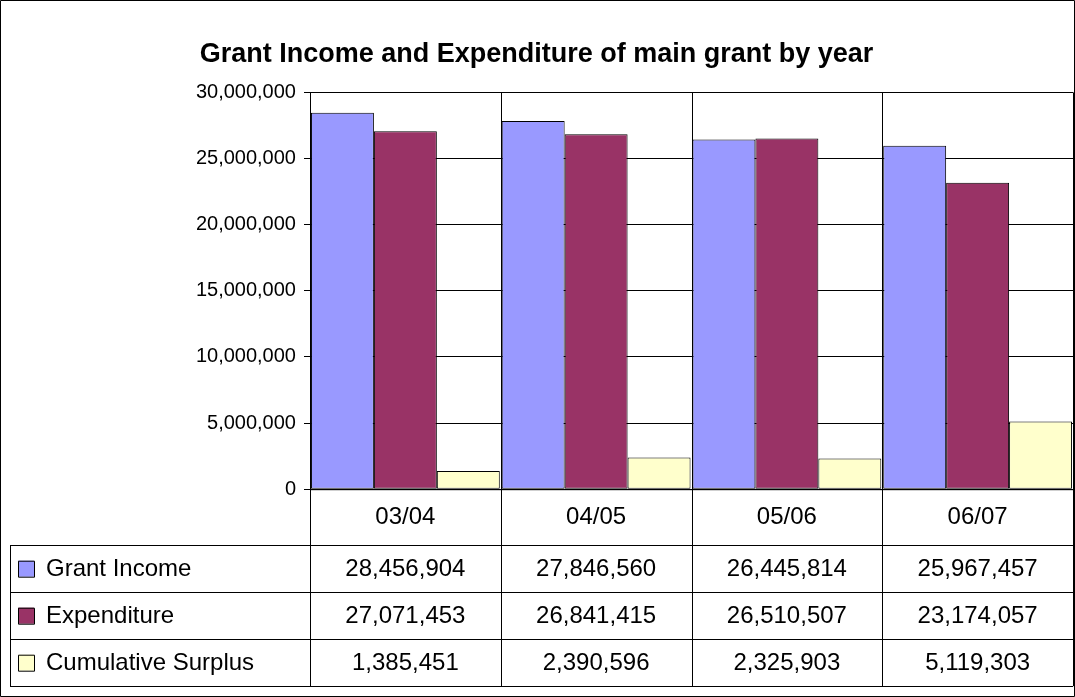 This screenshot has width=1075, height=697. Describe the element at coordinates (596, 662) in the screenshot. I see `data-label: 2,390,596` at that location.